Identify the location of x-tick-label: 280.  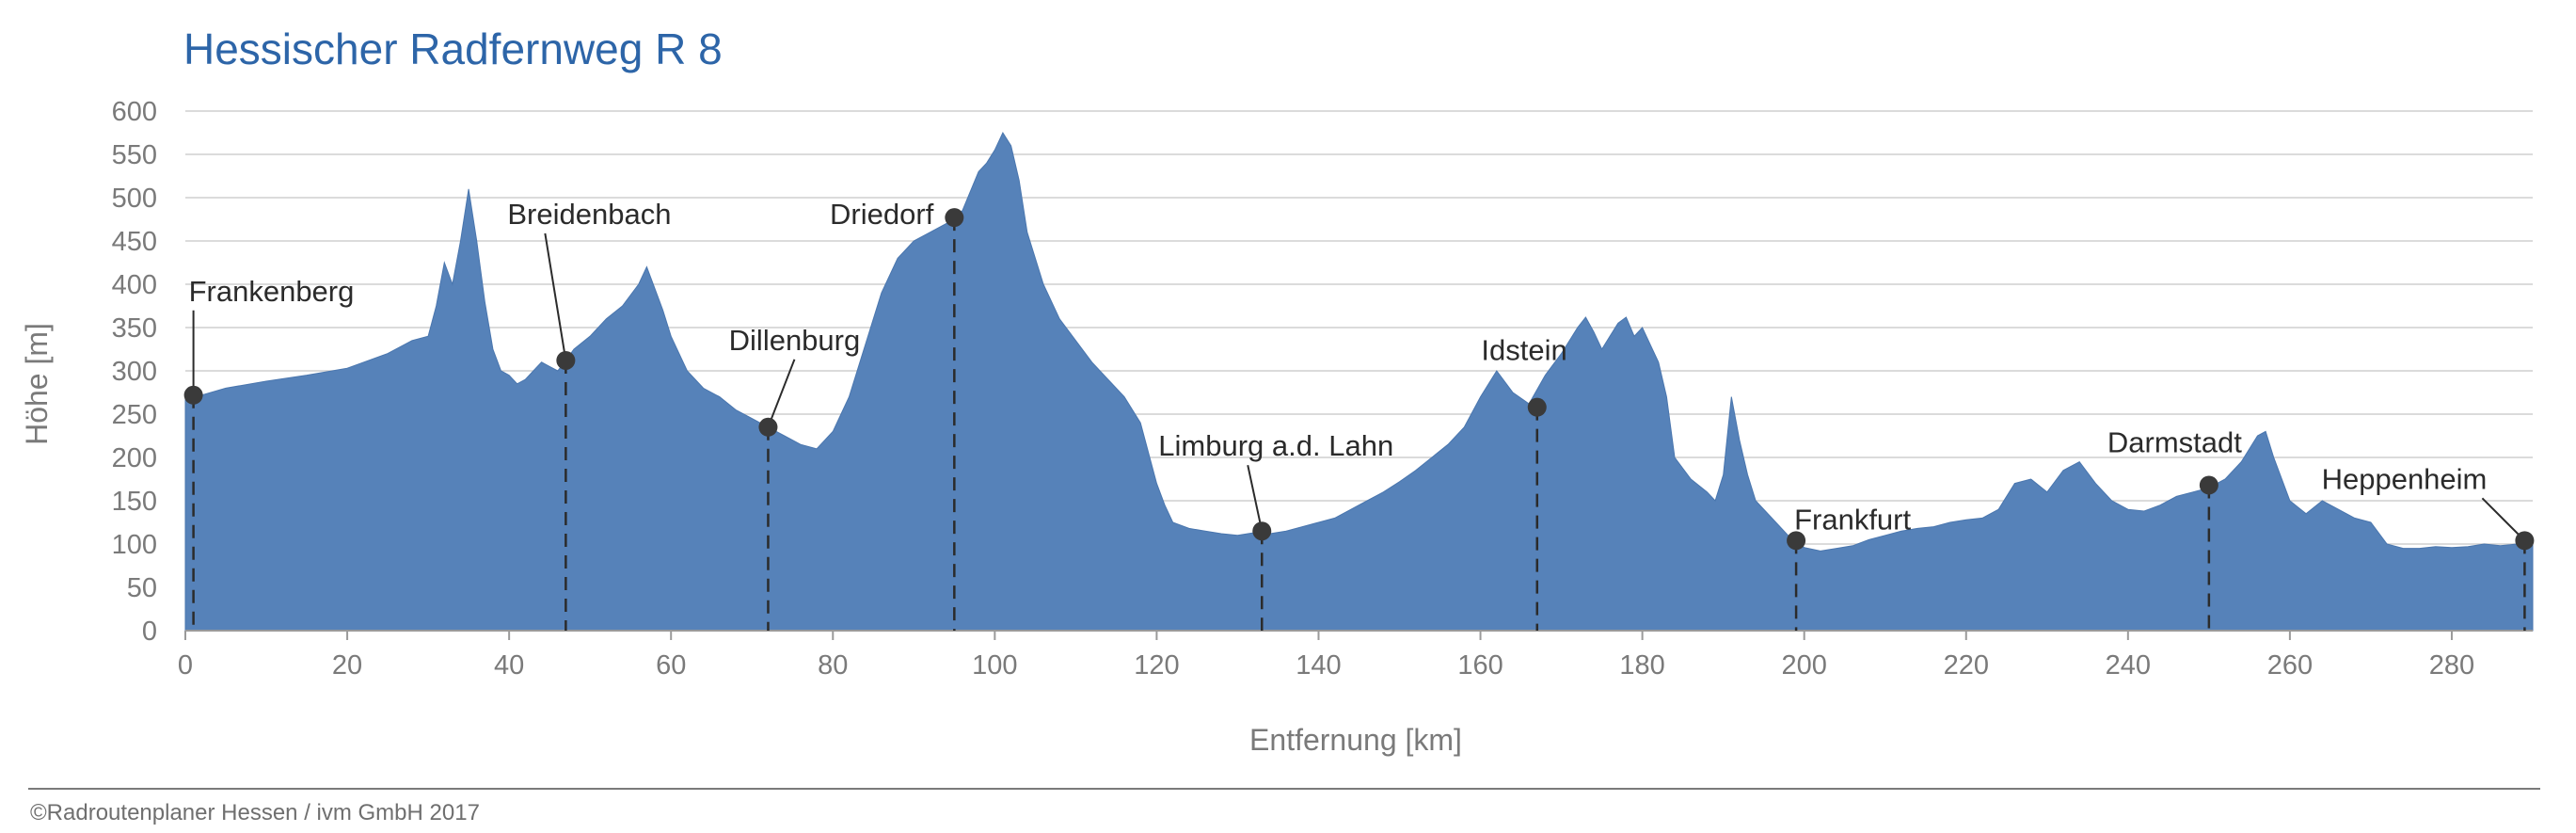
(2451, 666).